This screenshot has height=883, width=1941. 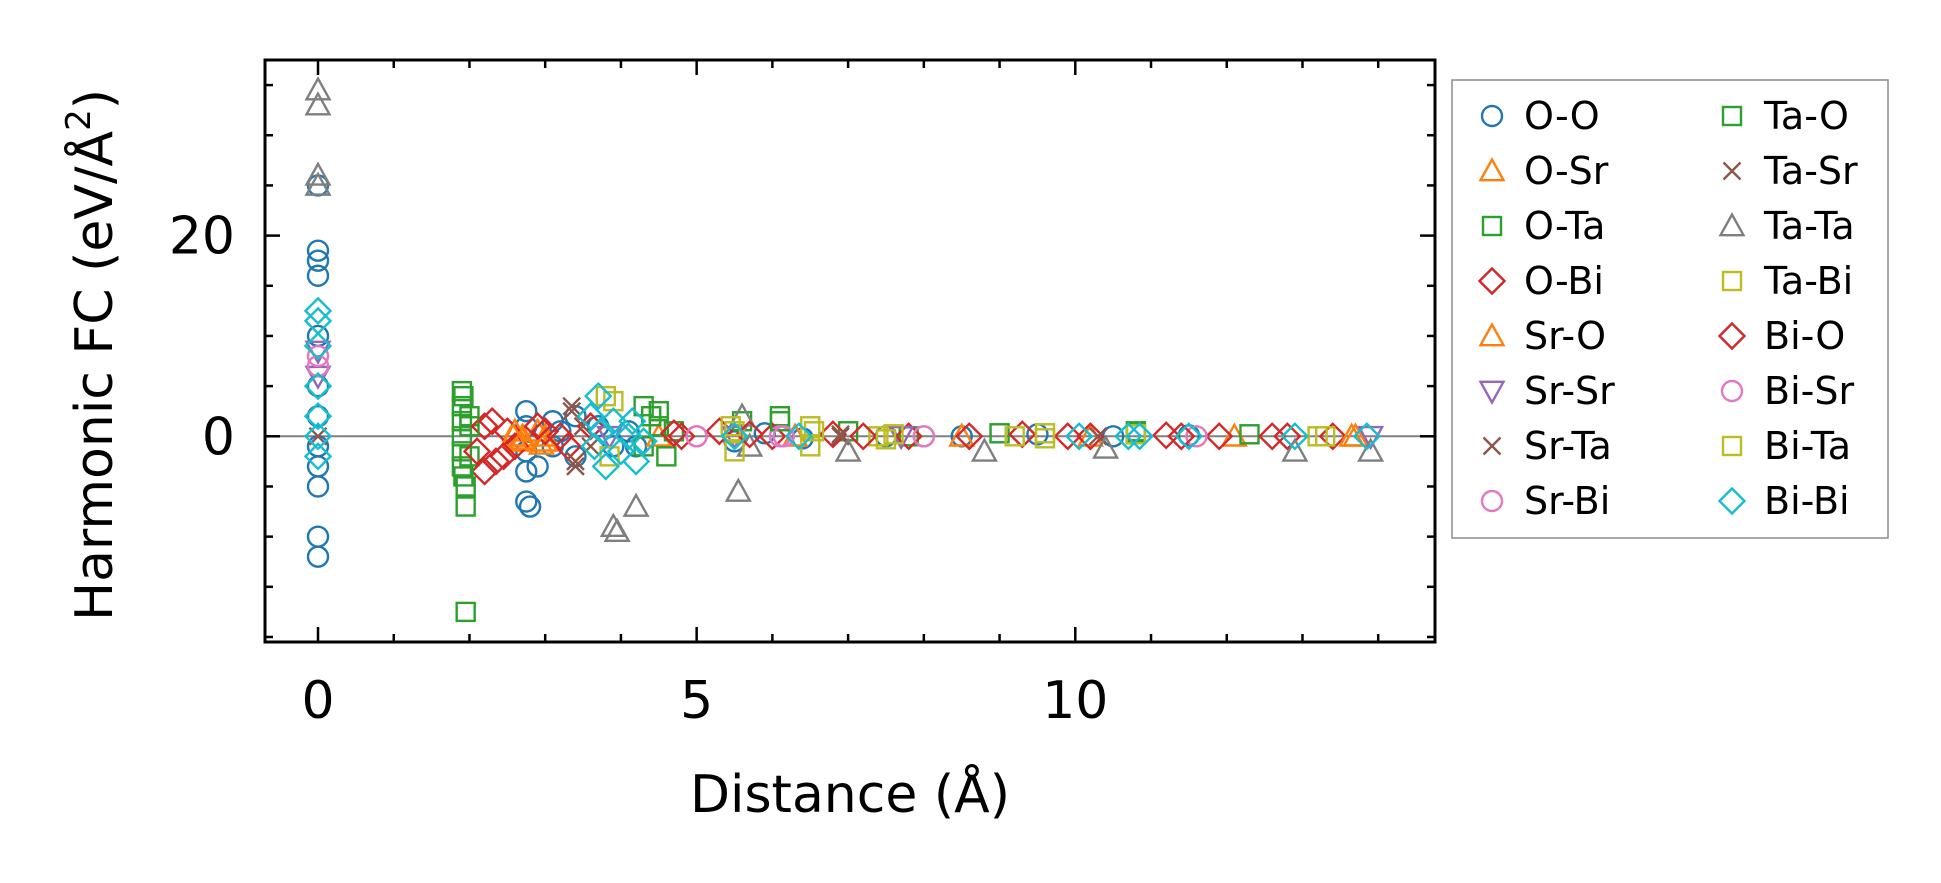 I want to click on legend-entry-Bi-O: Bi-O, so click(x=1781, y=336).